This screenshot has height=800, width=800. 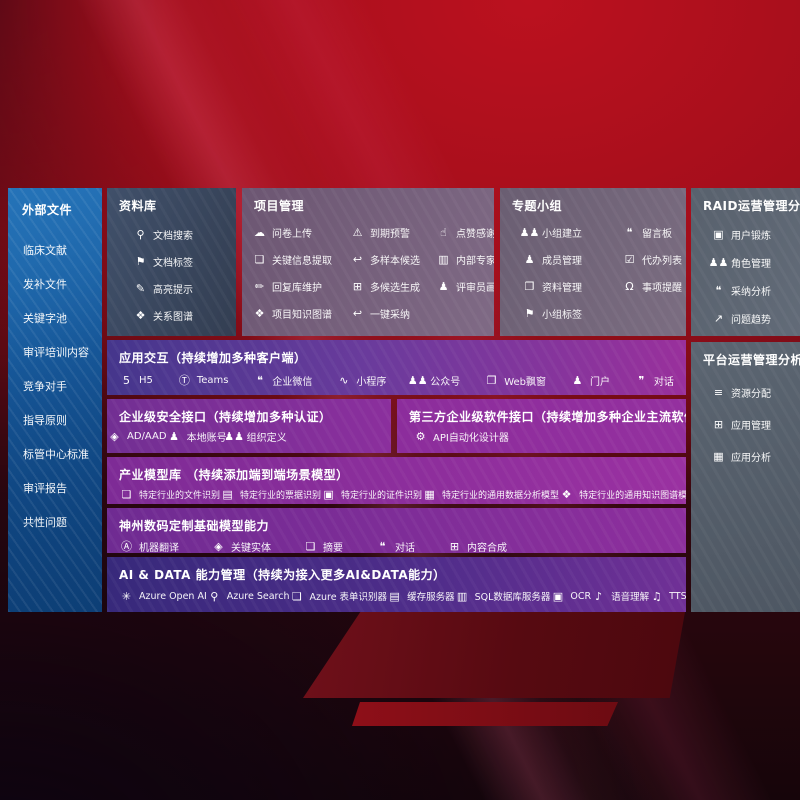 What do you see at coordinates (281, 496) in the screenshot?
I see `feature-label: 特定行业的票据识别` at bounding box center [281, 496].